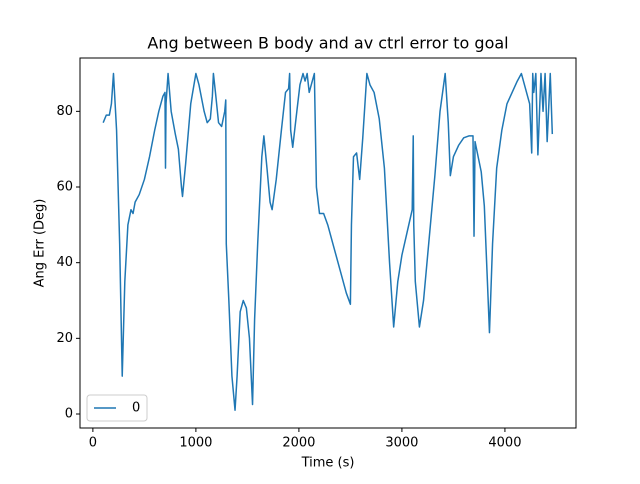 The width and height of the screenshot is (640, 484). I want to click on legend-box, so click(117, 408).